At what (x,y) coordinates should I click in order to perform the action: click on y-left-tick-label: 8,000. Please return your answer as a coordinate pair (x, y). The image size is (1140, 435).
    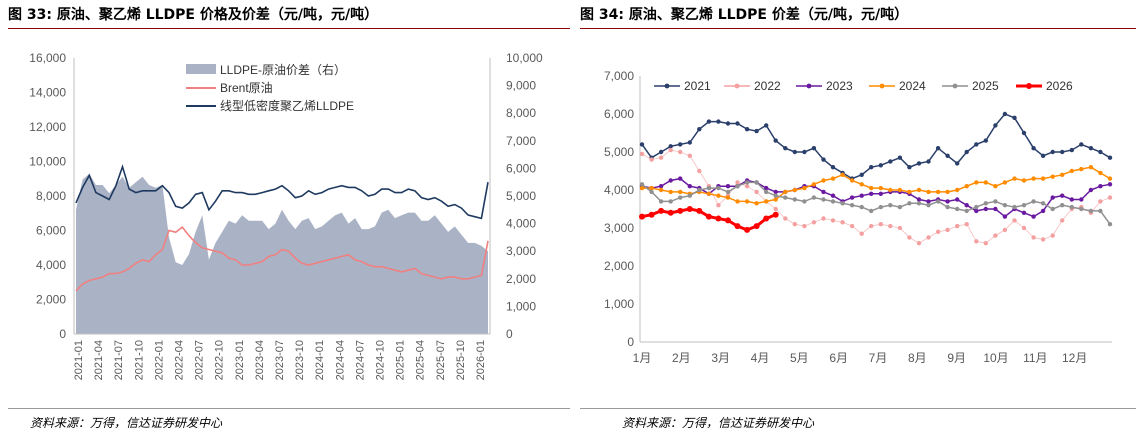
    Looking at the image, I should click on (51, 196).